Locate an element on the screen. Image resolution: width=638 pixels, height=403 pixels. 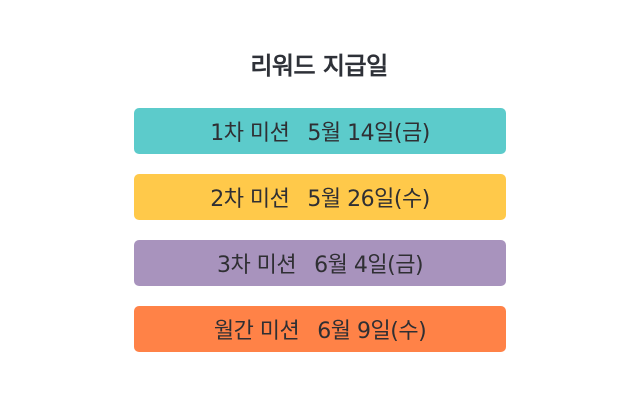
reward-date: 5월 14일(금) is located at coordinates (368, 133).